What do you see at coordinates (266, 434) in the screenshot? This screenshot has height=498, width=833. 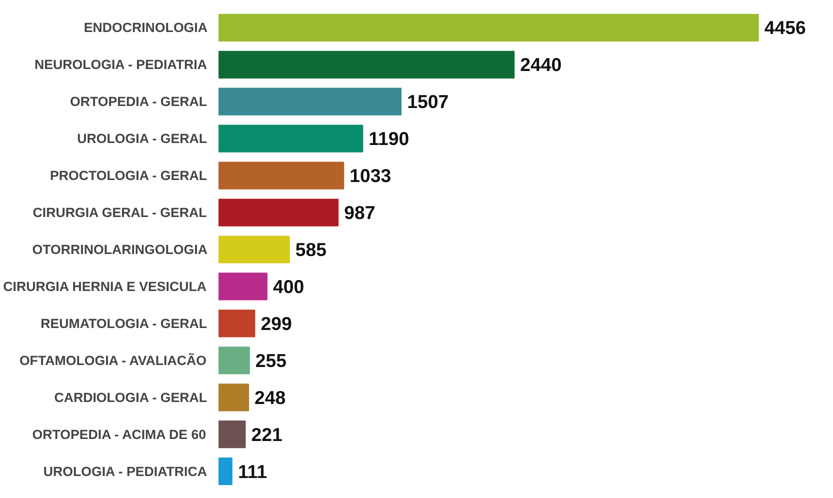 I see `data-label: 221` at bounding box center [266, 434].